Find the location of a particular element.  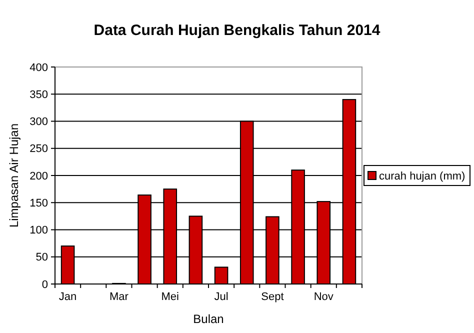

y-axis-title: Limpasan Air Hujan is located at coordinates (14, 175).